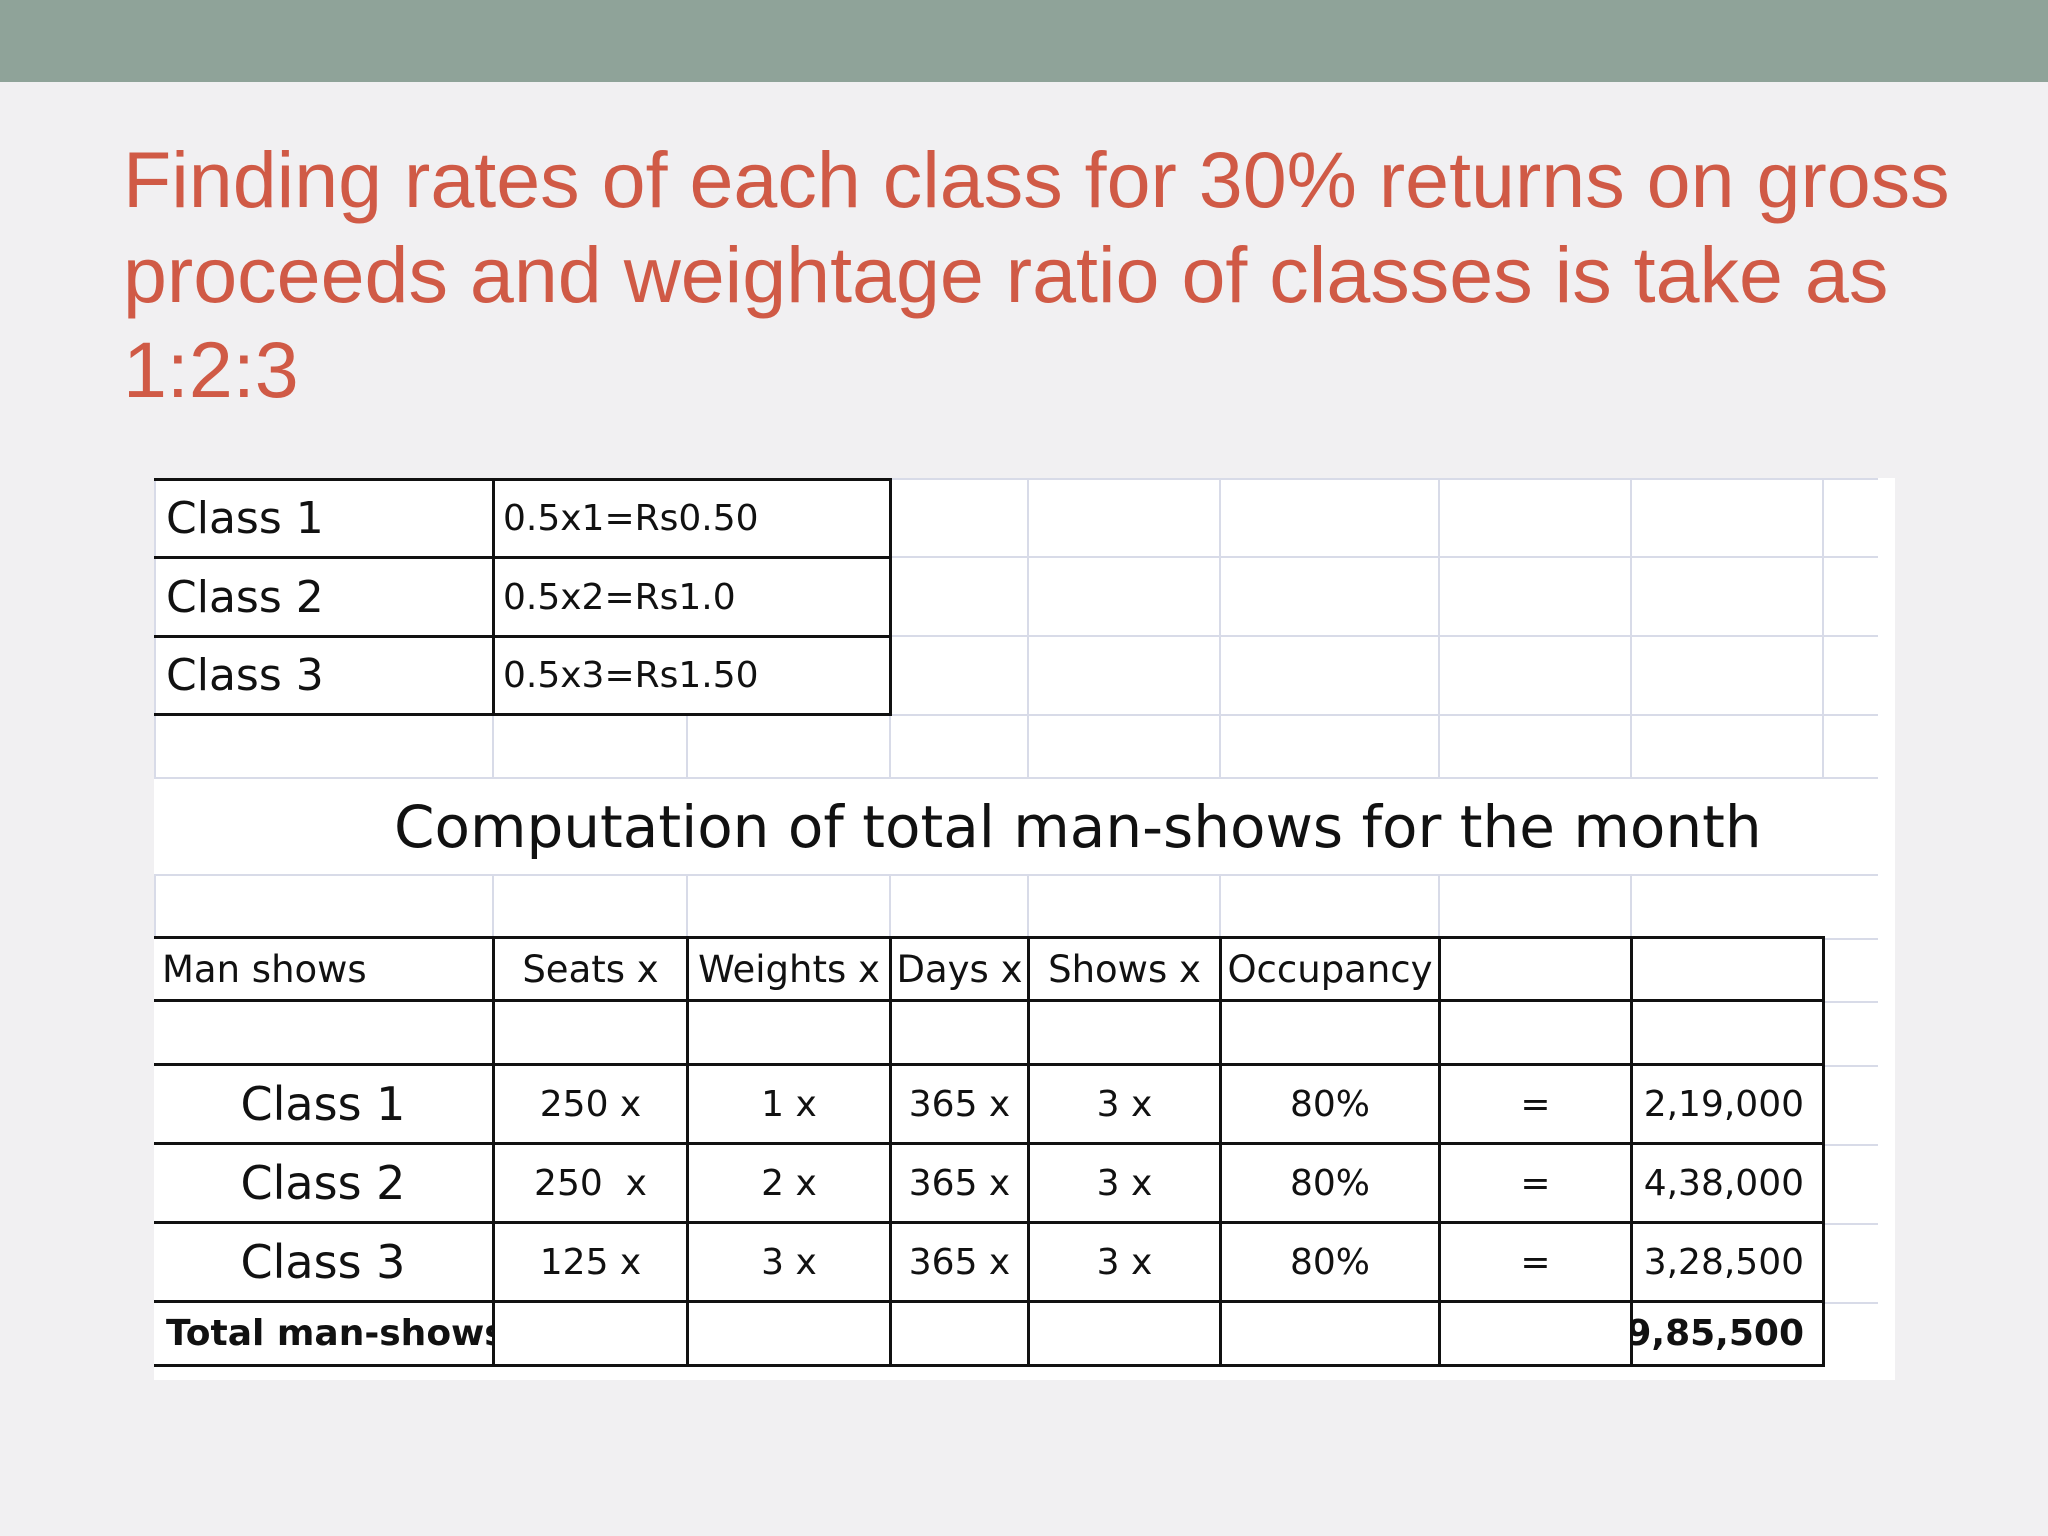 This screenshot has height=1536, width=2048. What do you see at coordinates (1330, 969) in the screenshot?
I see `header-occupancy: Occupancy` at bounding box center [1330, 969].